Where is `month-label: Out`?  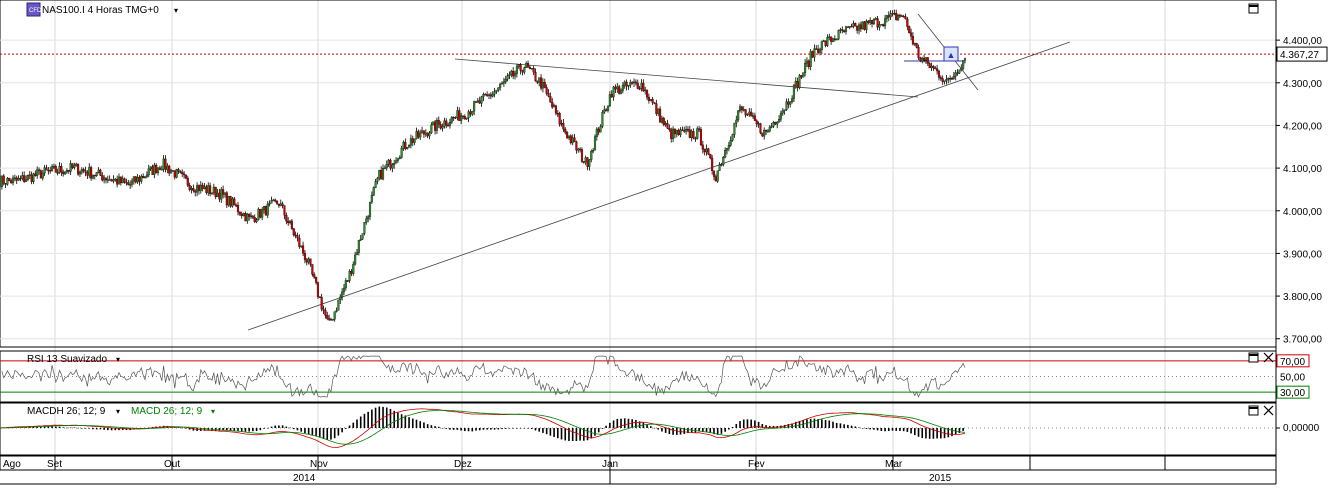 month-label: Out is located at coordinates (172, 464).